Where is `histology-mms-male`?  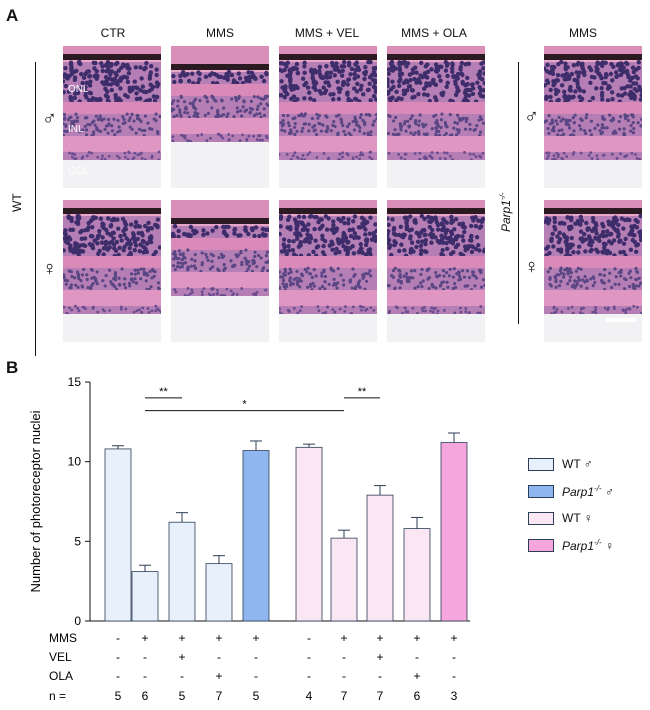
histology-mms-male is located at coordinates (220, 117).